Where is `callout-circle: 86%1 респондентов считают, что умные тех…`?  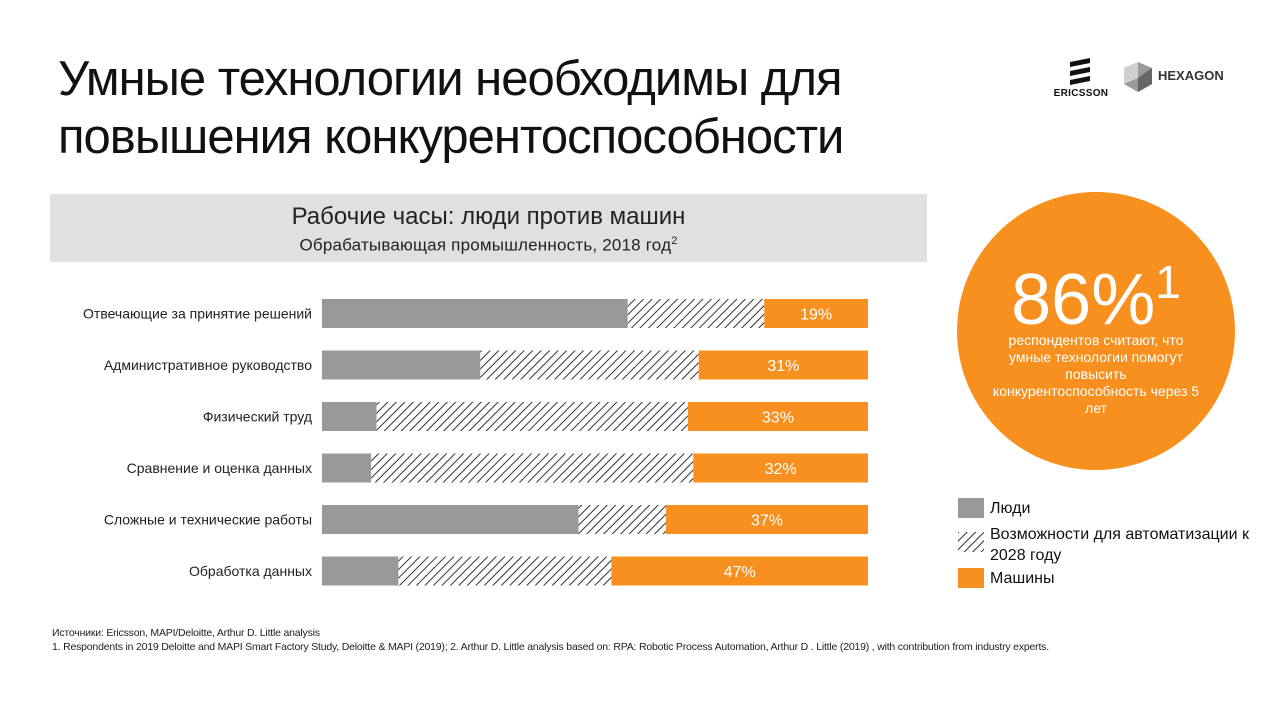
callout-circle: 86%1 респондентов считают, что умные тех… is located at coordinates (1096, 331).